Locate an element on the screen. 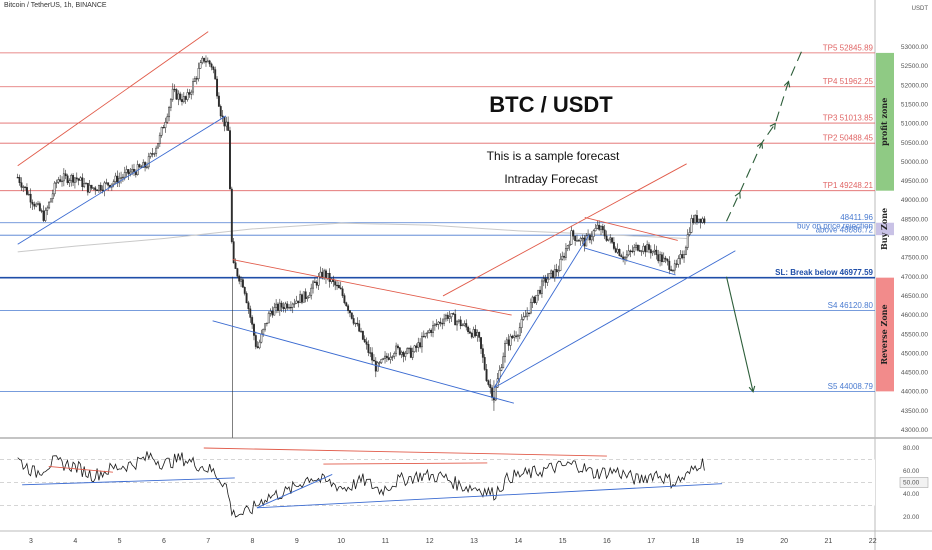 This screenshot has height=550, width=932. subtitle-forecast: This is a sample forecast is located at coordinates (553, 156).